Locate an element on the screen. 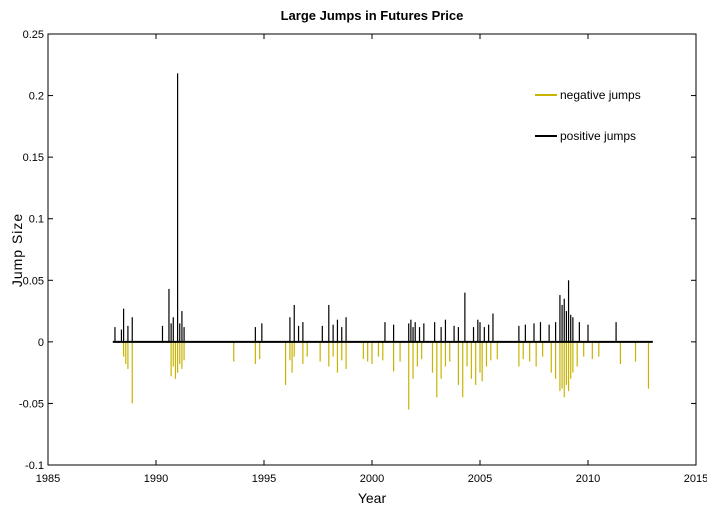 The image size is (707, 510). legend-label-positive: positive jumps is located at coordinates (598, 136).